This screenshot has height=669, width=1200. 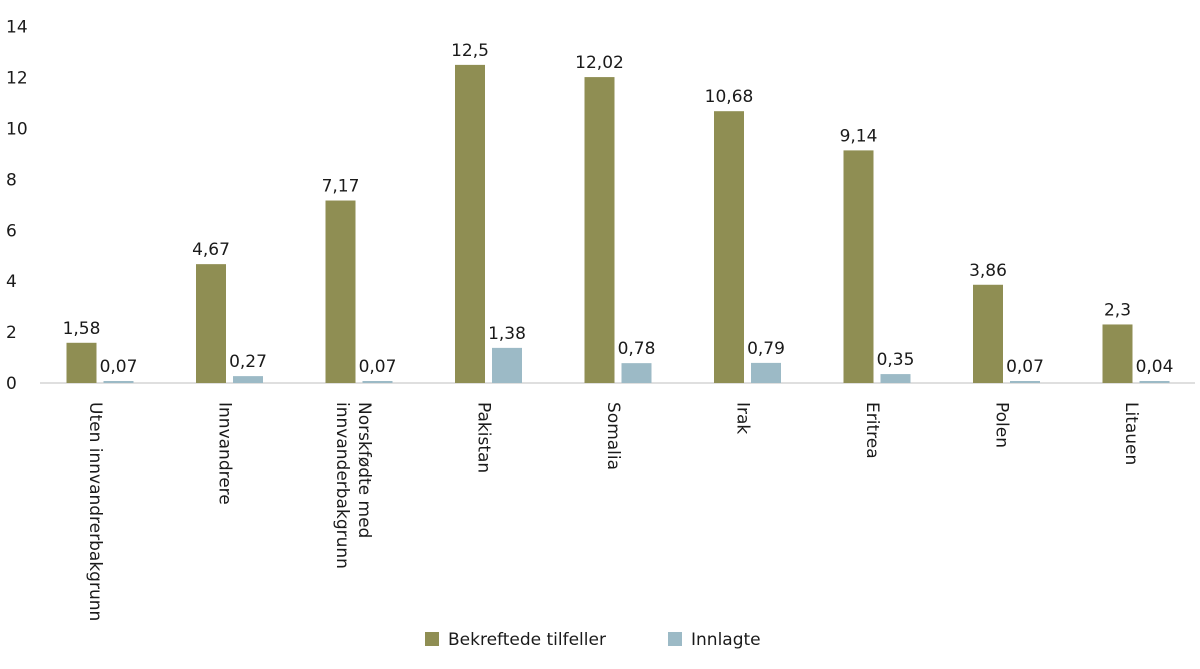 I want to click on category-label-line: innvanderbakgrunn, so click(x=342, y=485).